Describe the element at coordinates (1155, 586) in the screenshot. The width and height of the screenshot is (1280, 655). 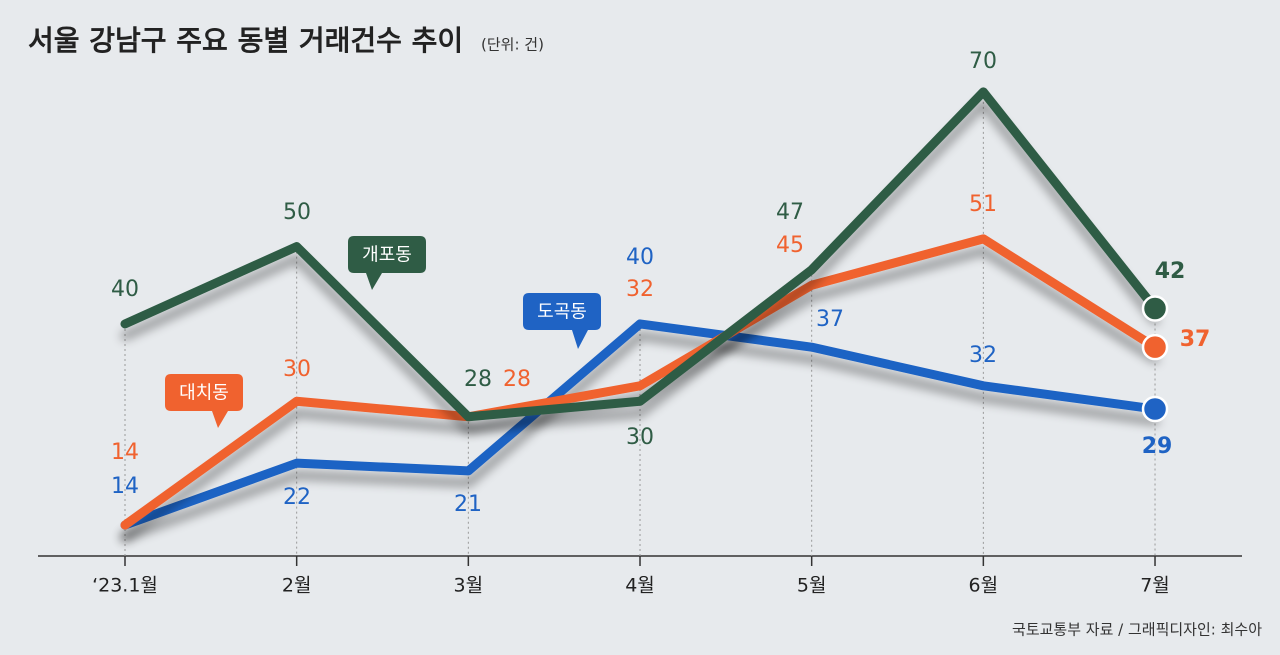
I see `x-tick-label: 7월` at that location.